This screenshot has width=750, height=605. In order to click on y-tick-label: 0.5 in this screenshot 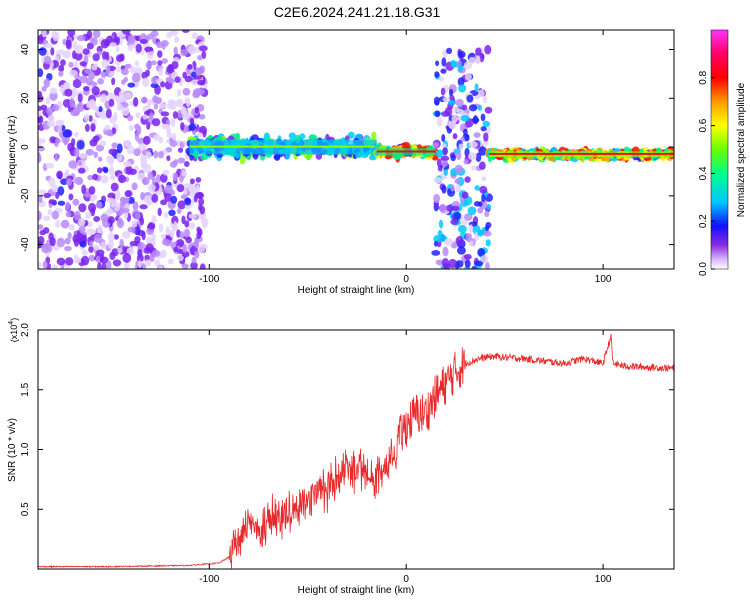, I will do `click(25, 509)`.